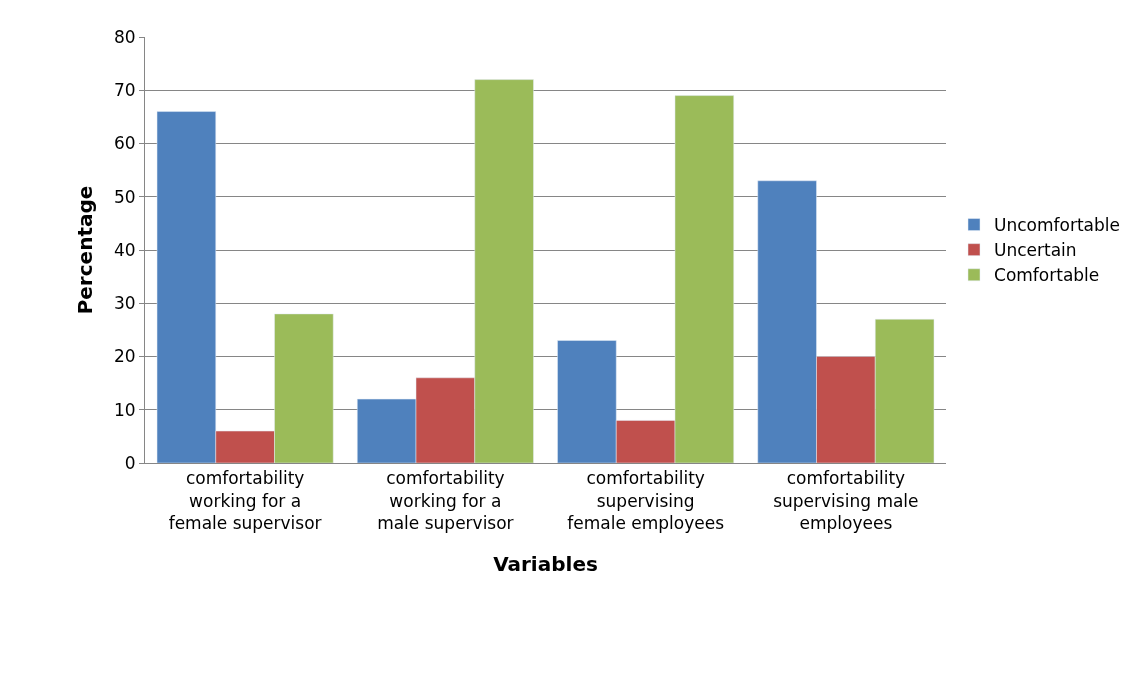  What do you see at coordinates (646, 500) in the screenshot?
I see `x-tick-label: comfortability supervising female employees` at bounding box center [646, 500].